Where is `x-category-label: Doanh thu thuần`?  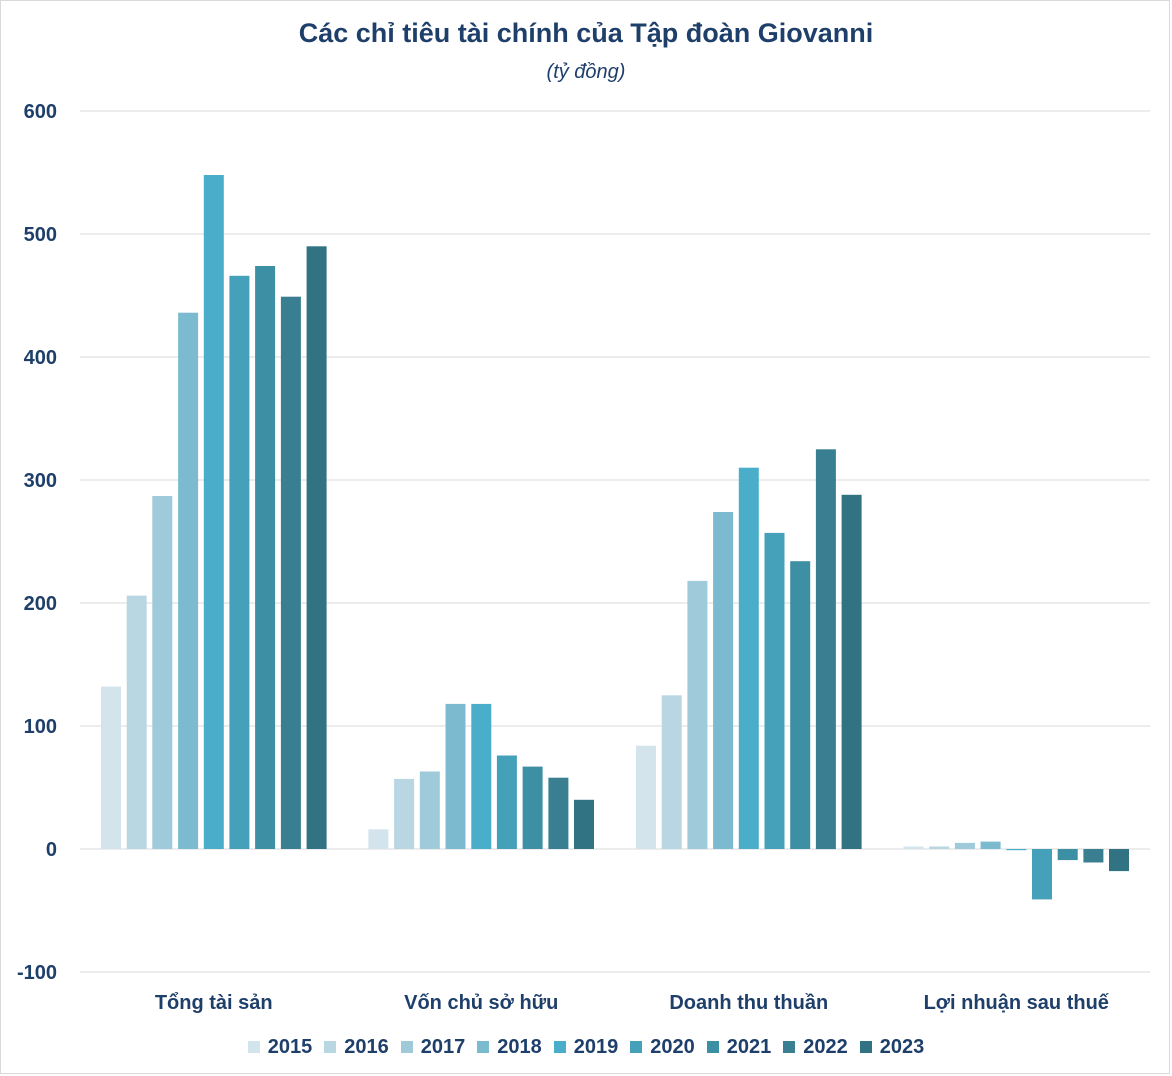
x-category-label: Doanh thu thuần is located at coordinates (748, 1003).